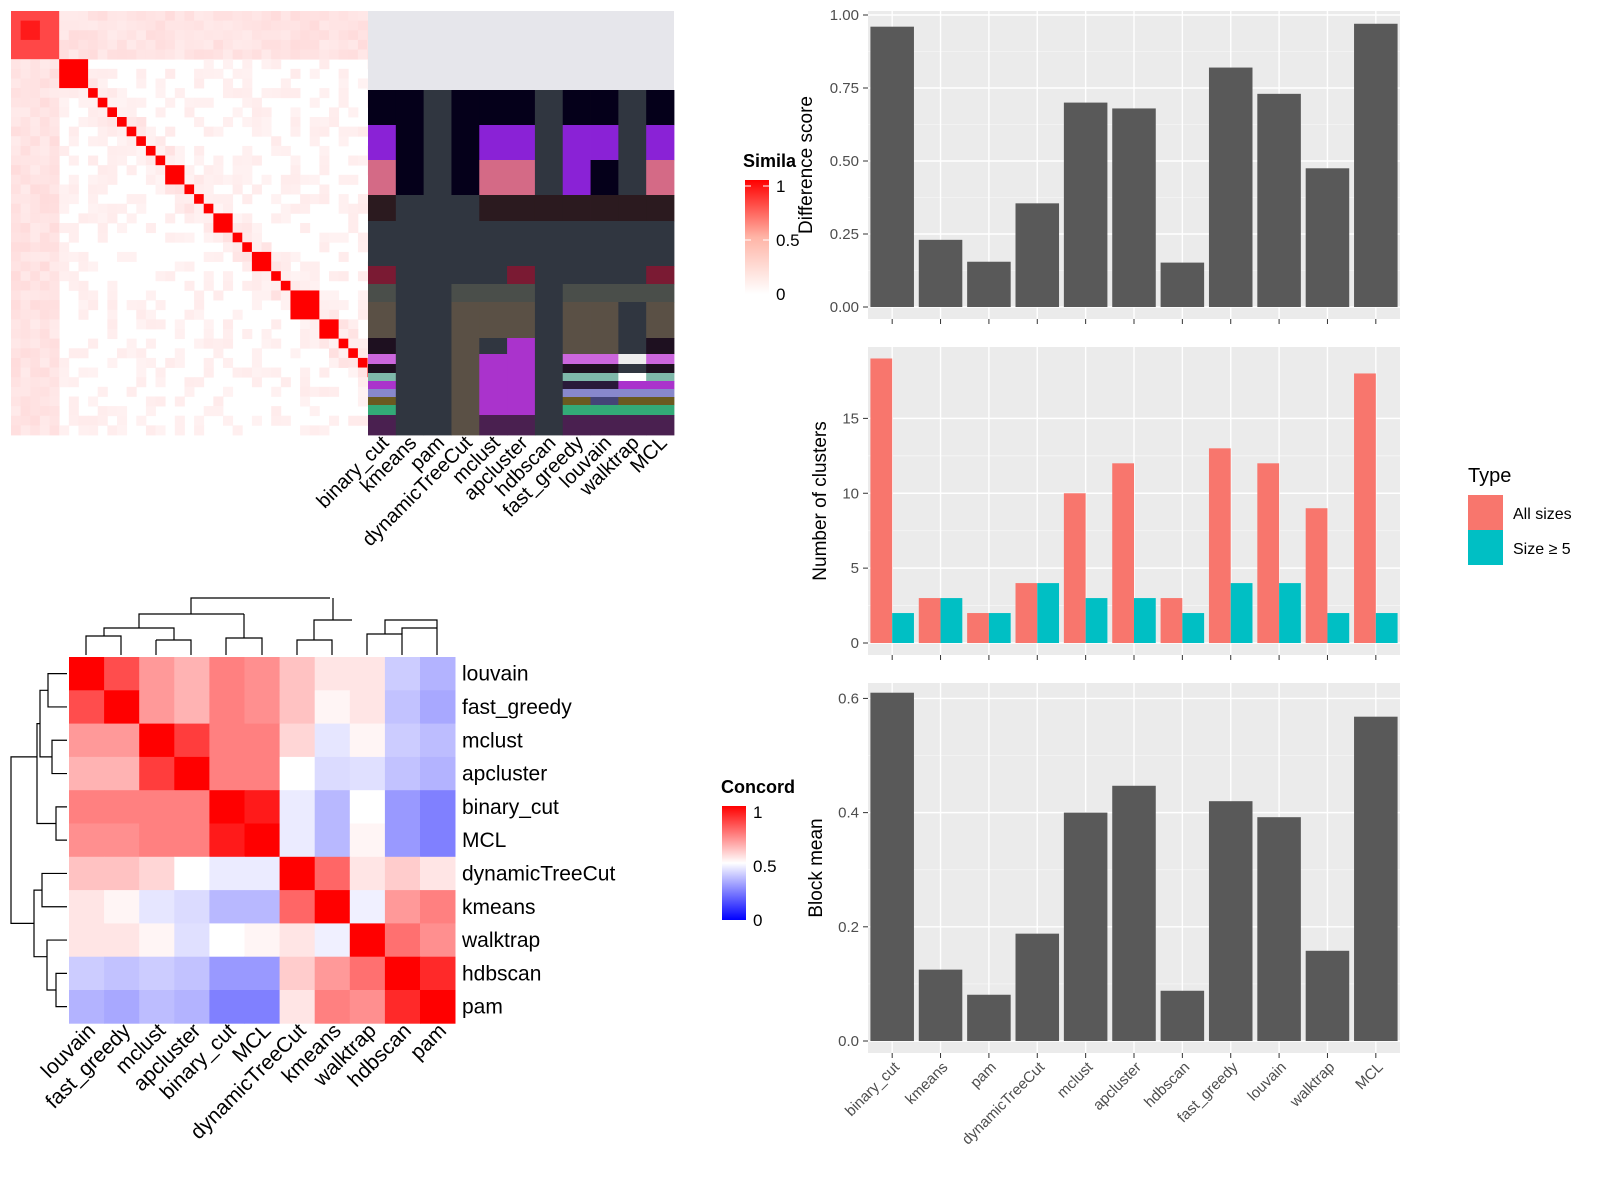  What do you see at coordinates (844, 88) in the screenshot?
I see `y-tick-label: 0.75` at bounding box center [844, 88].